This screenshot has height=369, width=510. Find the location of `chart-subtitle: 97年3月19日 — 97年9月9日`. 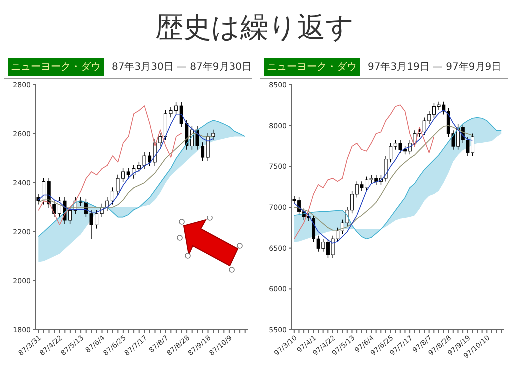

chart-subtitle: 97年3月19日 — 97年9月9日 is located at coordinates (435, 67).